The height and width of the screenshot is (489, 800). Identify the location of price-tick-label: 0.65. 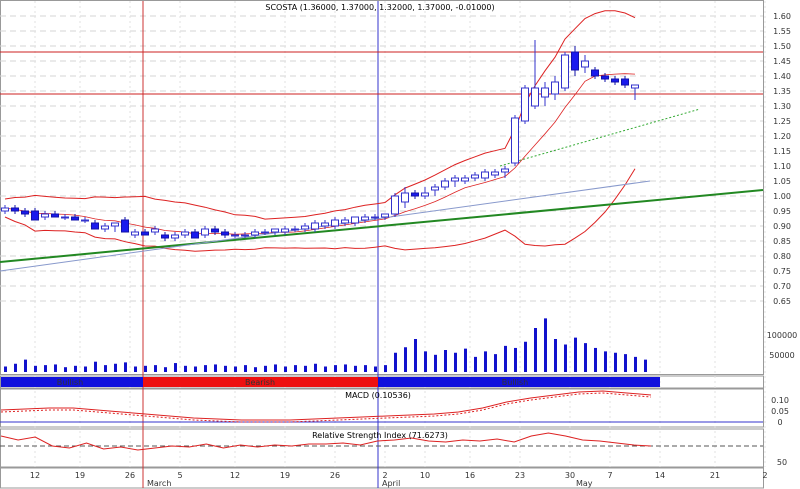
(782, 301).